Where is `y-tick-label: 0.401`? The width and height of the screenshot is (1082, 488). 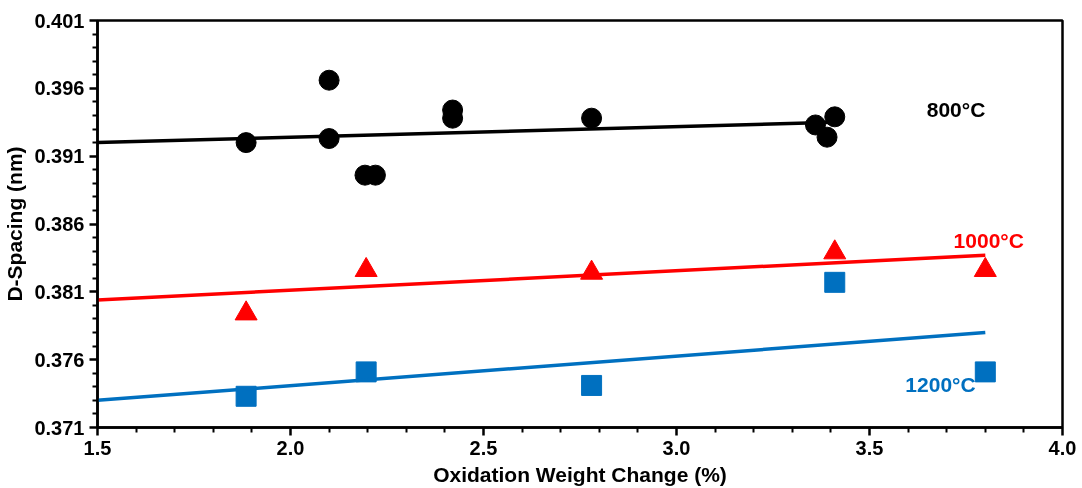
y-tick-label: 0.401 is located at coordinates (59, 20).